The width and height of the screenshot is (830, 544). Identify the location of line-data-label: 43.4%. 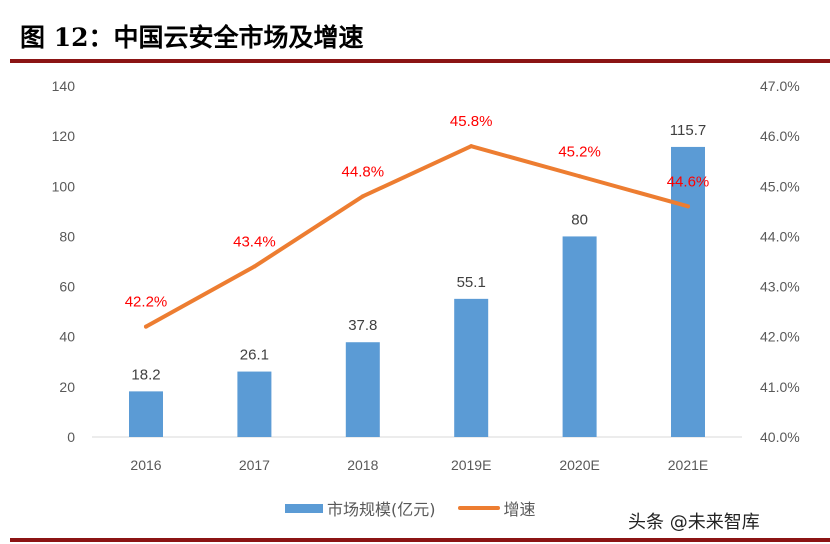
(254, 242).